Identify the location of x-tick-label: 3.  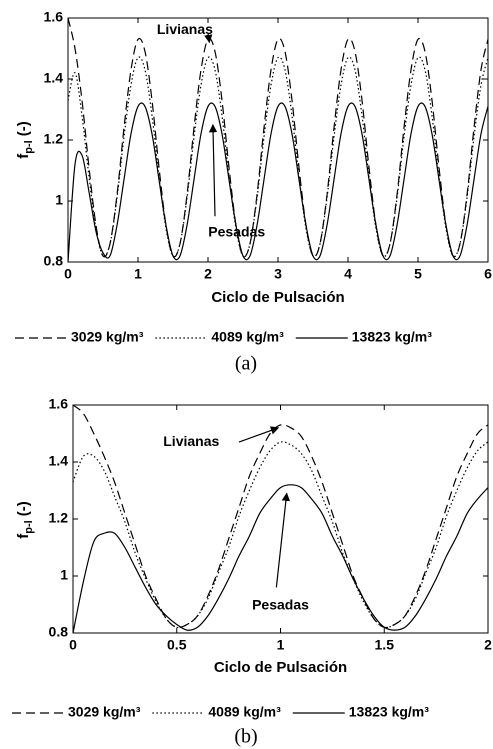
(278, 274).